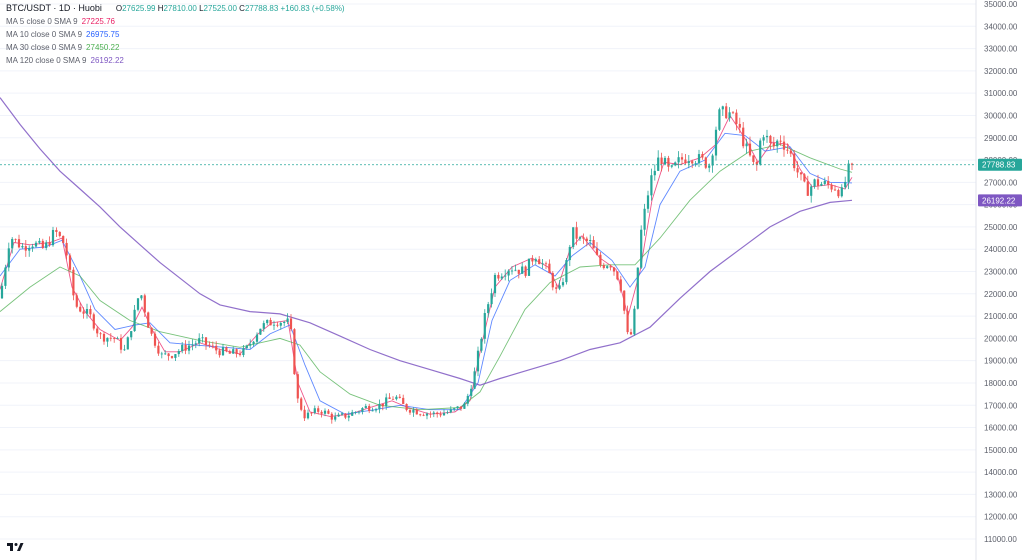 Image resolution: width=1024 pixels, height=560 pixels. What do you see at coordinates (42, 21) in the screenshot?
I see `indicator-label: MA 5 close 0 SMA 9` at bounding box center [42, 21].